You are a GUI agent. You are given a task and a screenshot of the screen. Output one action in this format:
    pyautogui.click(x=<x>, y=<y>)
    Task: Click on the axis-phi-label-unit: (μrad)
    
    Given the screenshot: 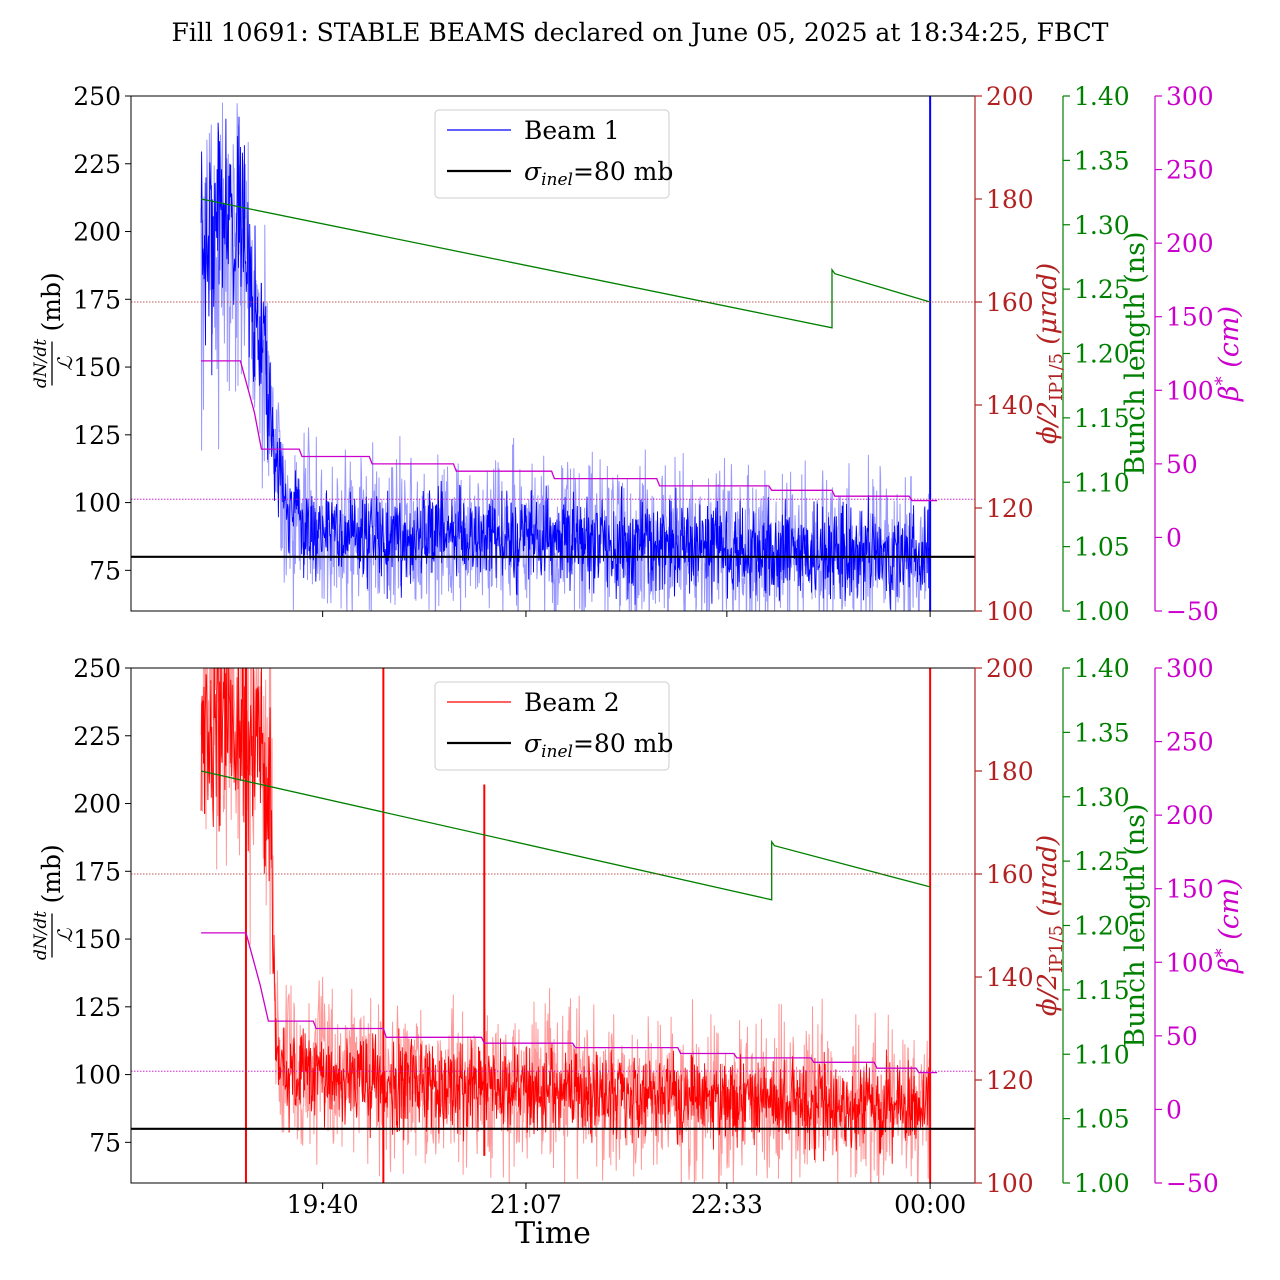 What is the action you would take?
    pyautogui.click(x=1048, y=880)
    